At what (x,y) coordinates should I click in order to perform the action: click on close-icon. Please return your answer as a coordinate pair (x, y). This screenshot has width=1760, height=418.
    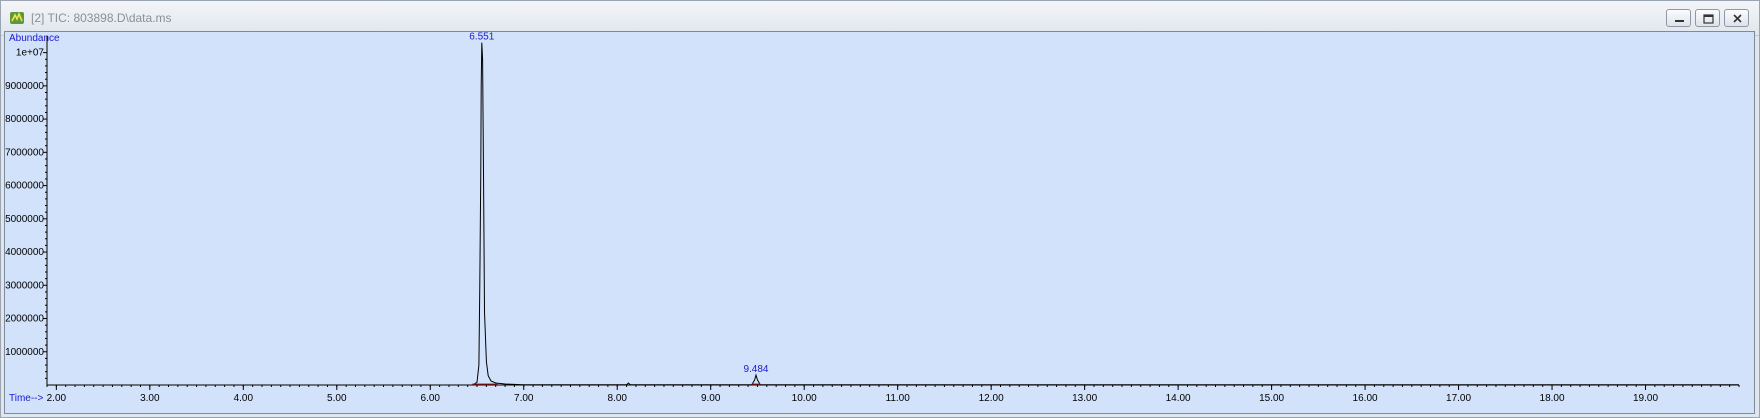
    Looking at the image, I should click on (1737, 18).